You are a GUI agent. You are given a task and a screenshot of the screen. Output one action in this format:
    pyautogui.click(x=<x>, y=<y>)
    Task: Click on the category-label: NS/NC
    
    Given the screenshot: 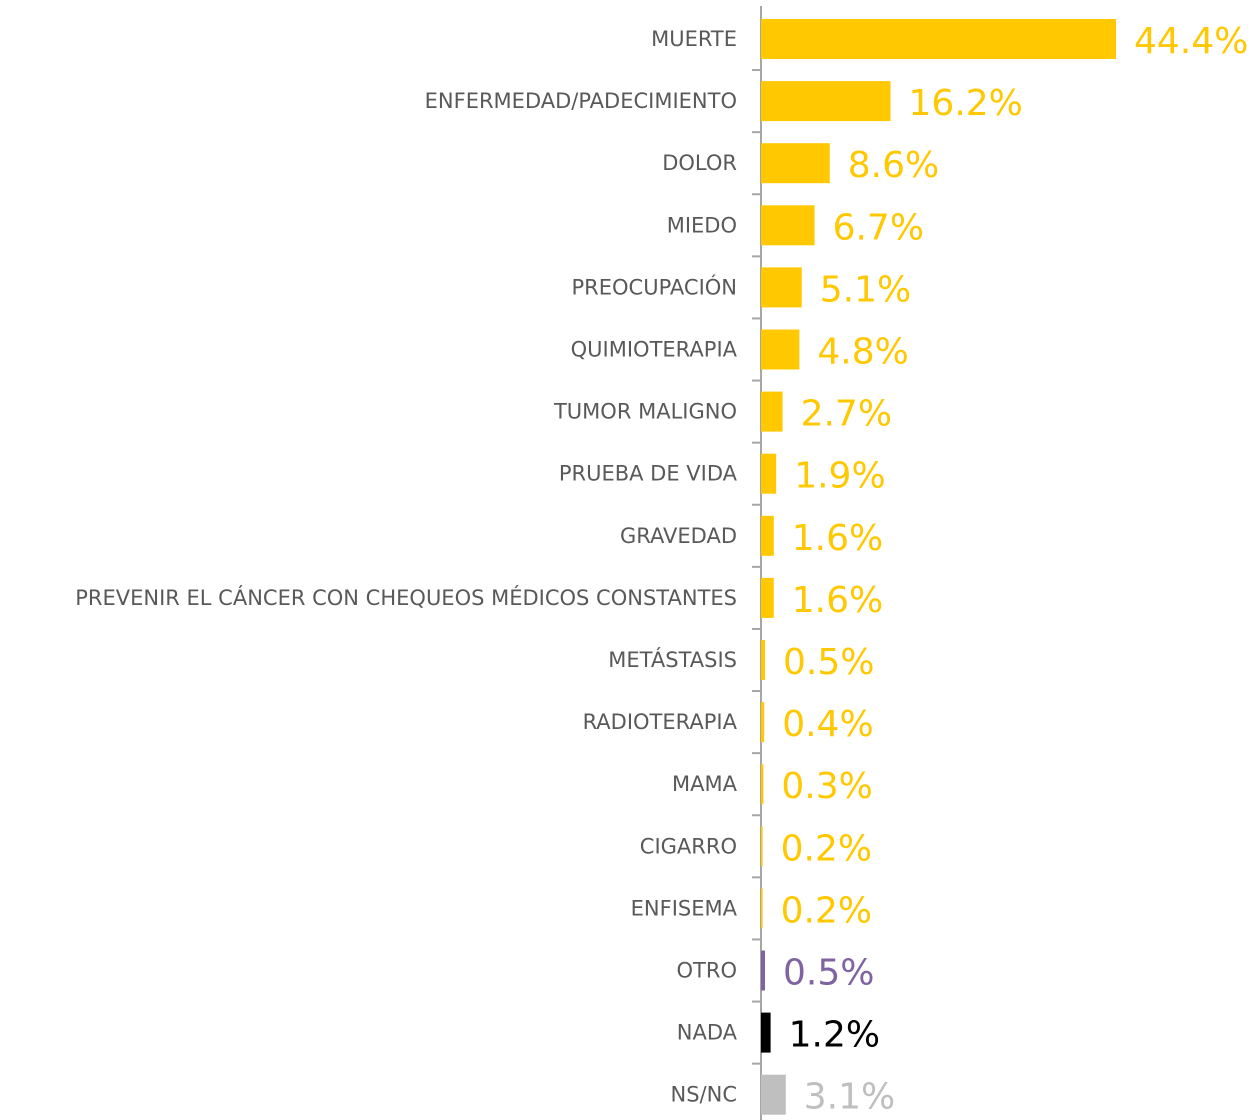 What is the action you would take?
    pyautogui.click(x=704, y=1095)
    